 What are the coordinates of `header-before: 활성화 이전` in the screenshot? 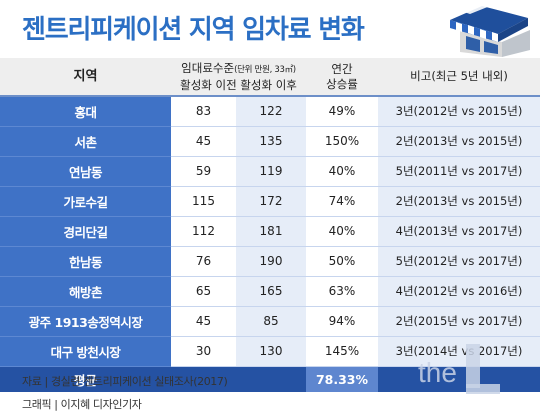 It's located at (208, 84).